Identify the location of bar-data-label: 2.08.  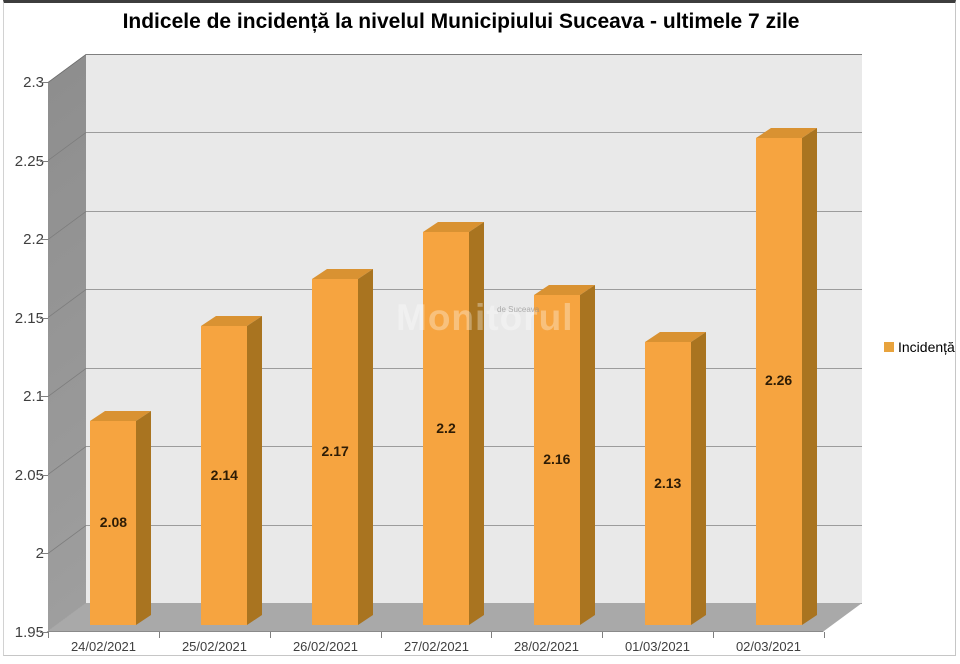
(113, 521).